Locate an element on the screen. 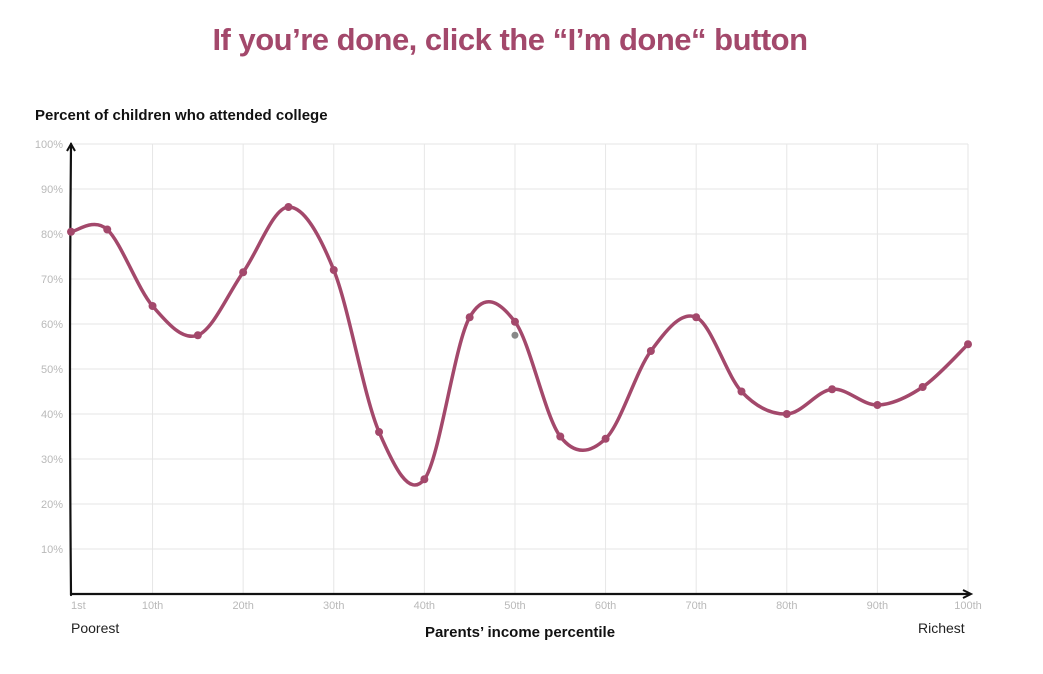 The image size is (1043, 674). x-tick-label: 40th is located at coordinates (424, 606).